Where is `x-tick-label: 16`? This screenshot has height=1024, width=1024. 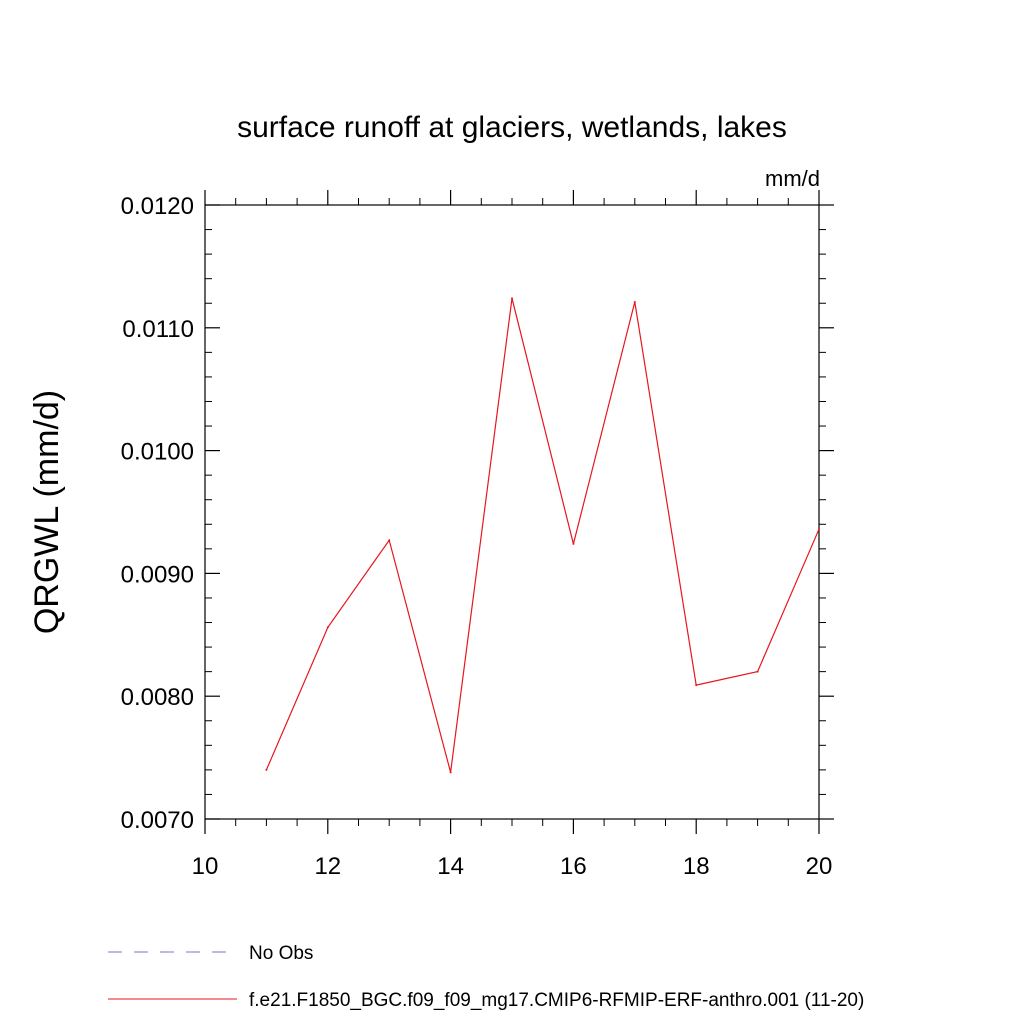
x-tick-label: 16 is located at coordinates (573, 866).